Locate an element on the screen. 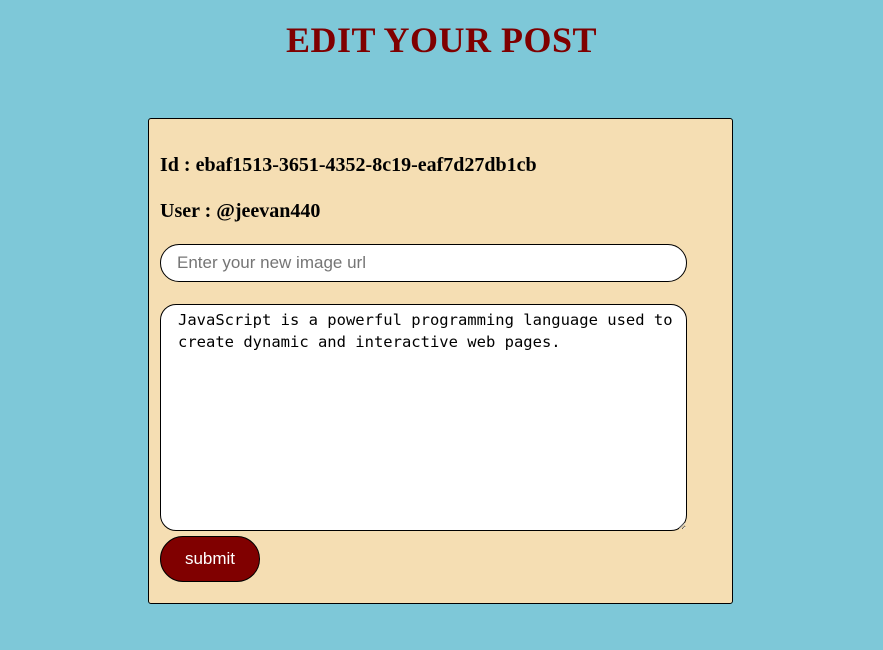  page-title: EDIT YOUR POST is located at coordinates (441, 40).